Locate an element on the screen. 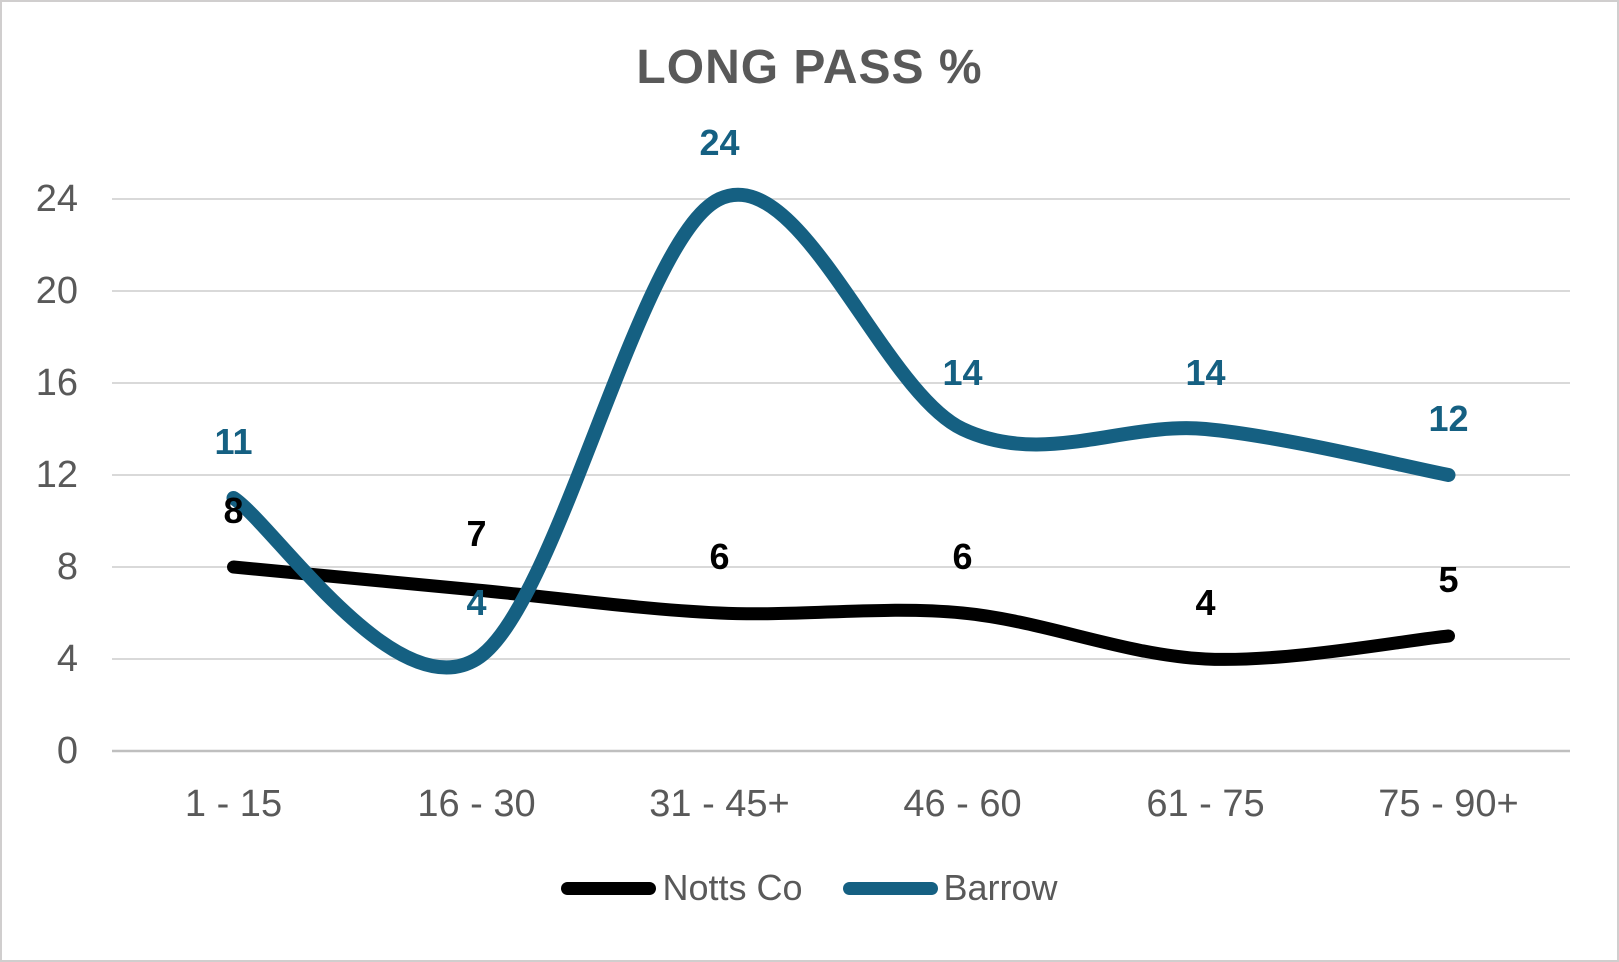 Image resolution: width=1619 pixels, height=962 pixels. y-tick-label: 20 is located at coordinates (56, 291).